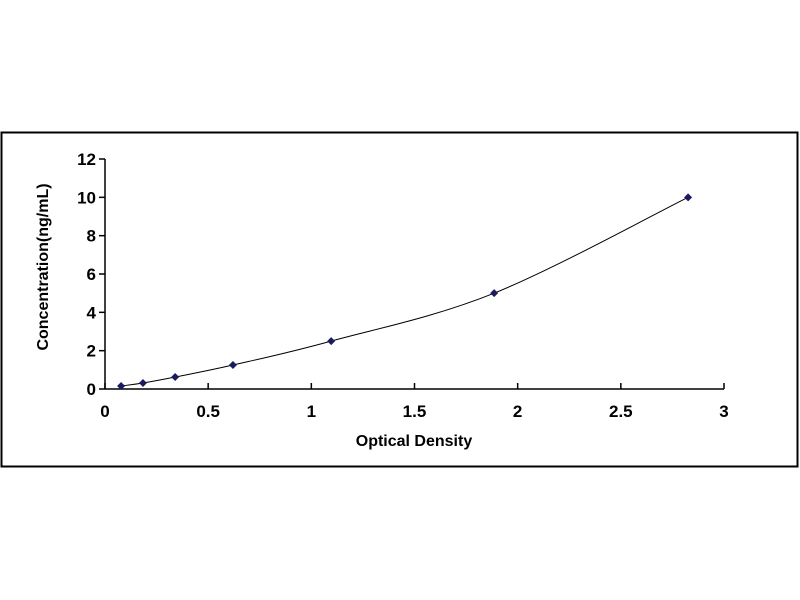 Image resolution: width=800 pixels, height=600 pixels. What do you see at coordinates (91, 389) in the screenshot?
I see `y-tick-label: 0` at bounding box center [91, 389].